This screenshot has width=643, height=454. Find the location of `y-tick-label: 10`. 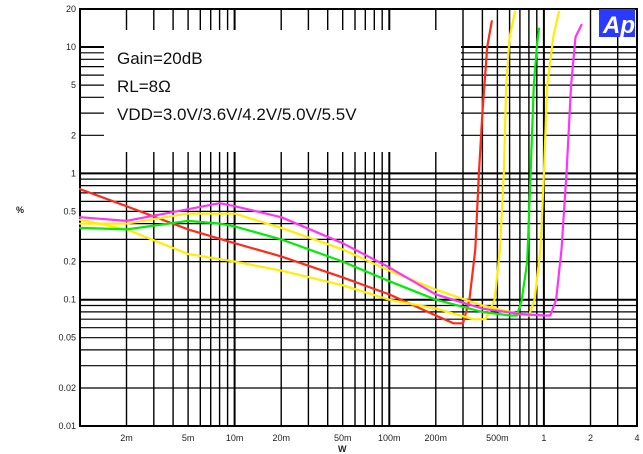

y-tick-label: 10 is located at coordinates (71, 47).